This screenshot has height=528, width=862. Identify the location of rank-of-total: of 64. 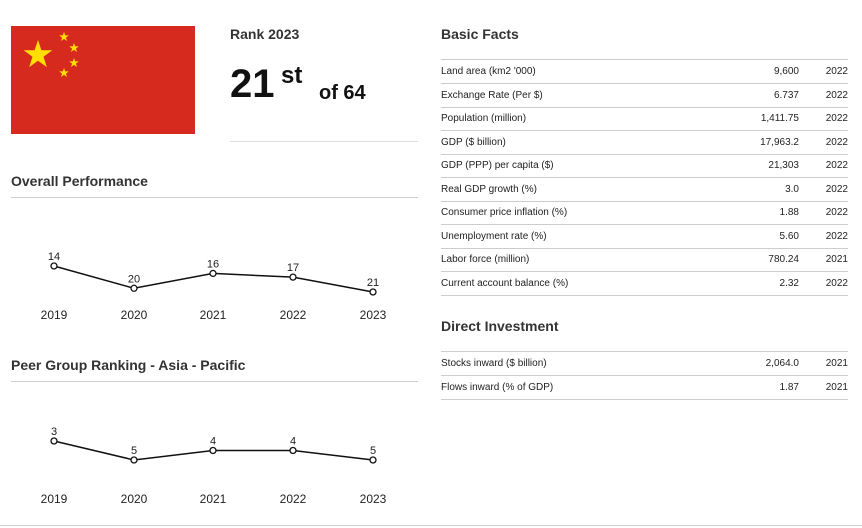
(342, 93).